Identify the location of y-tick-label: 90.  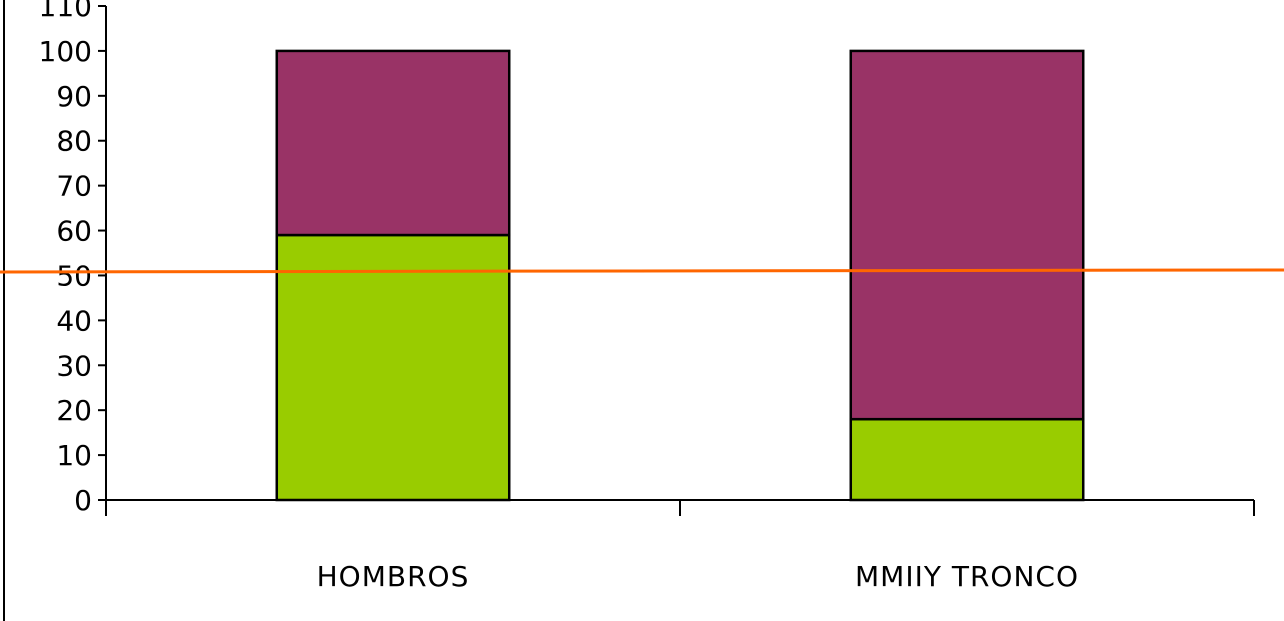
(74, 96).